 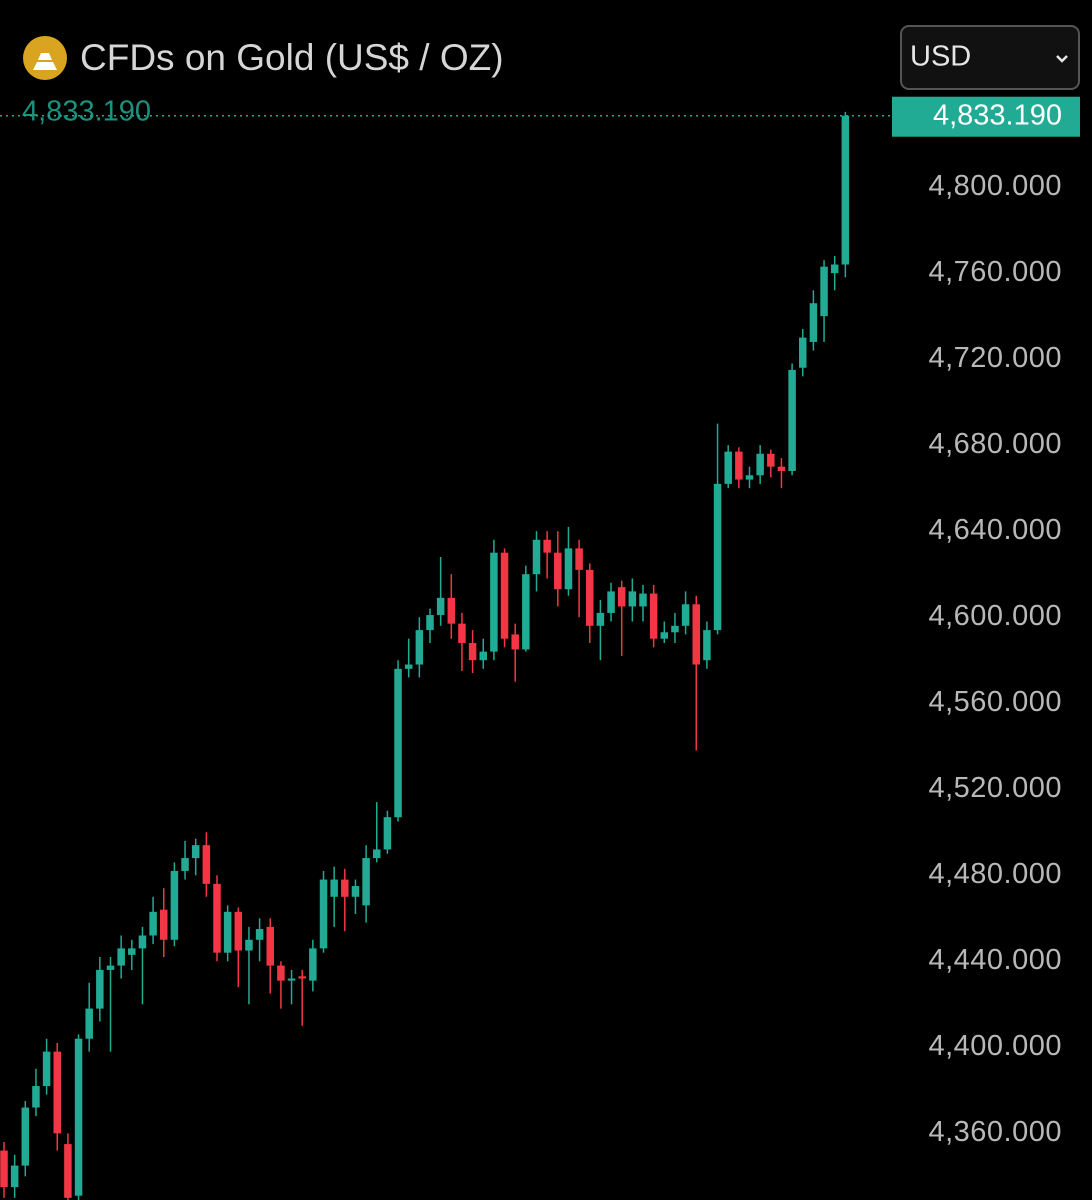 What do you see at coordinates (995, 1046) in the screenshot?
I see `y-tick-label: 4,400.000` at bounding box center [995, 1046].